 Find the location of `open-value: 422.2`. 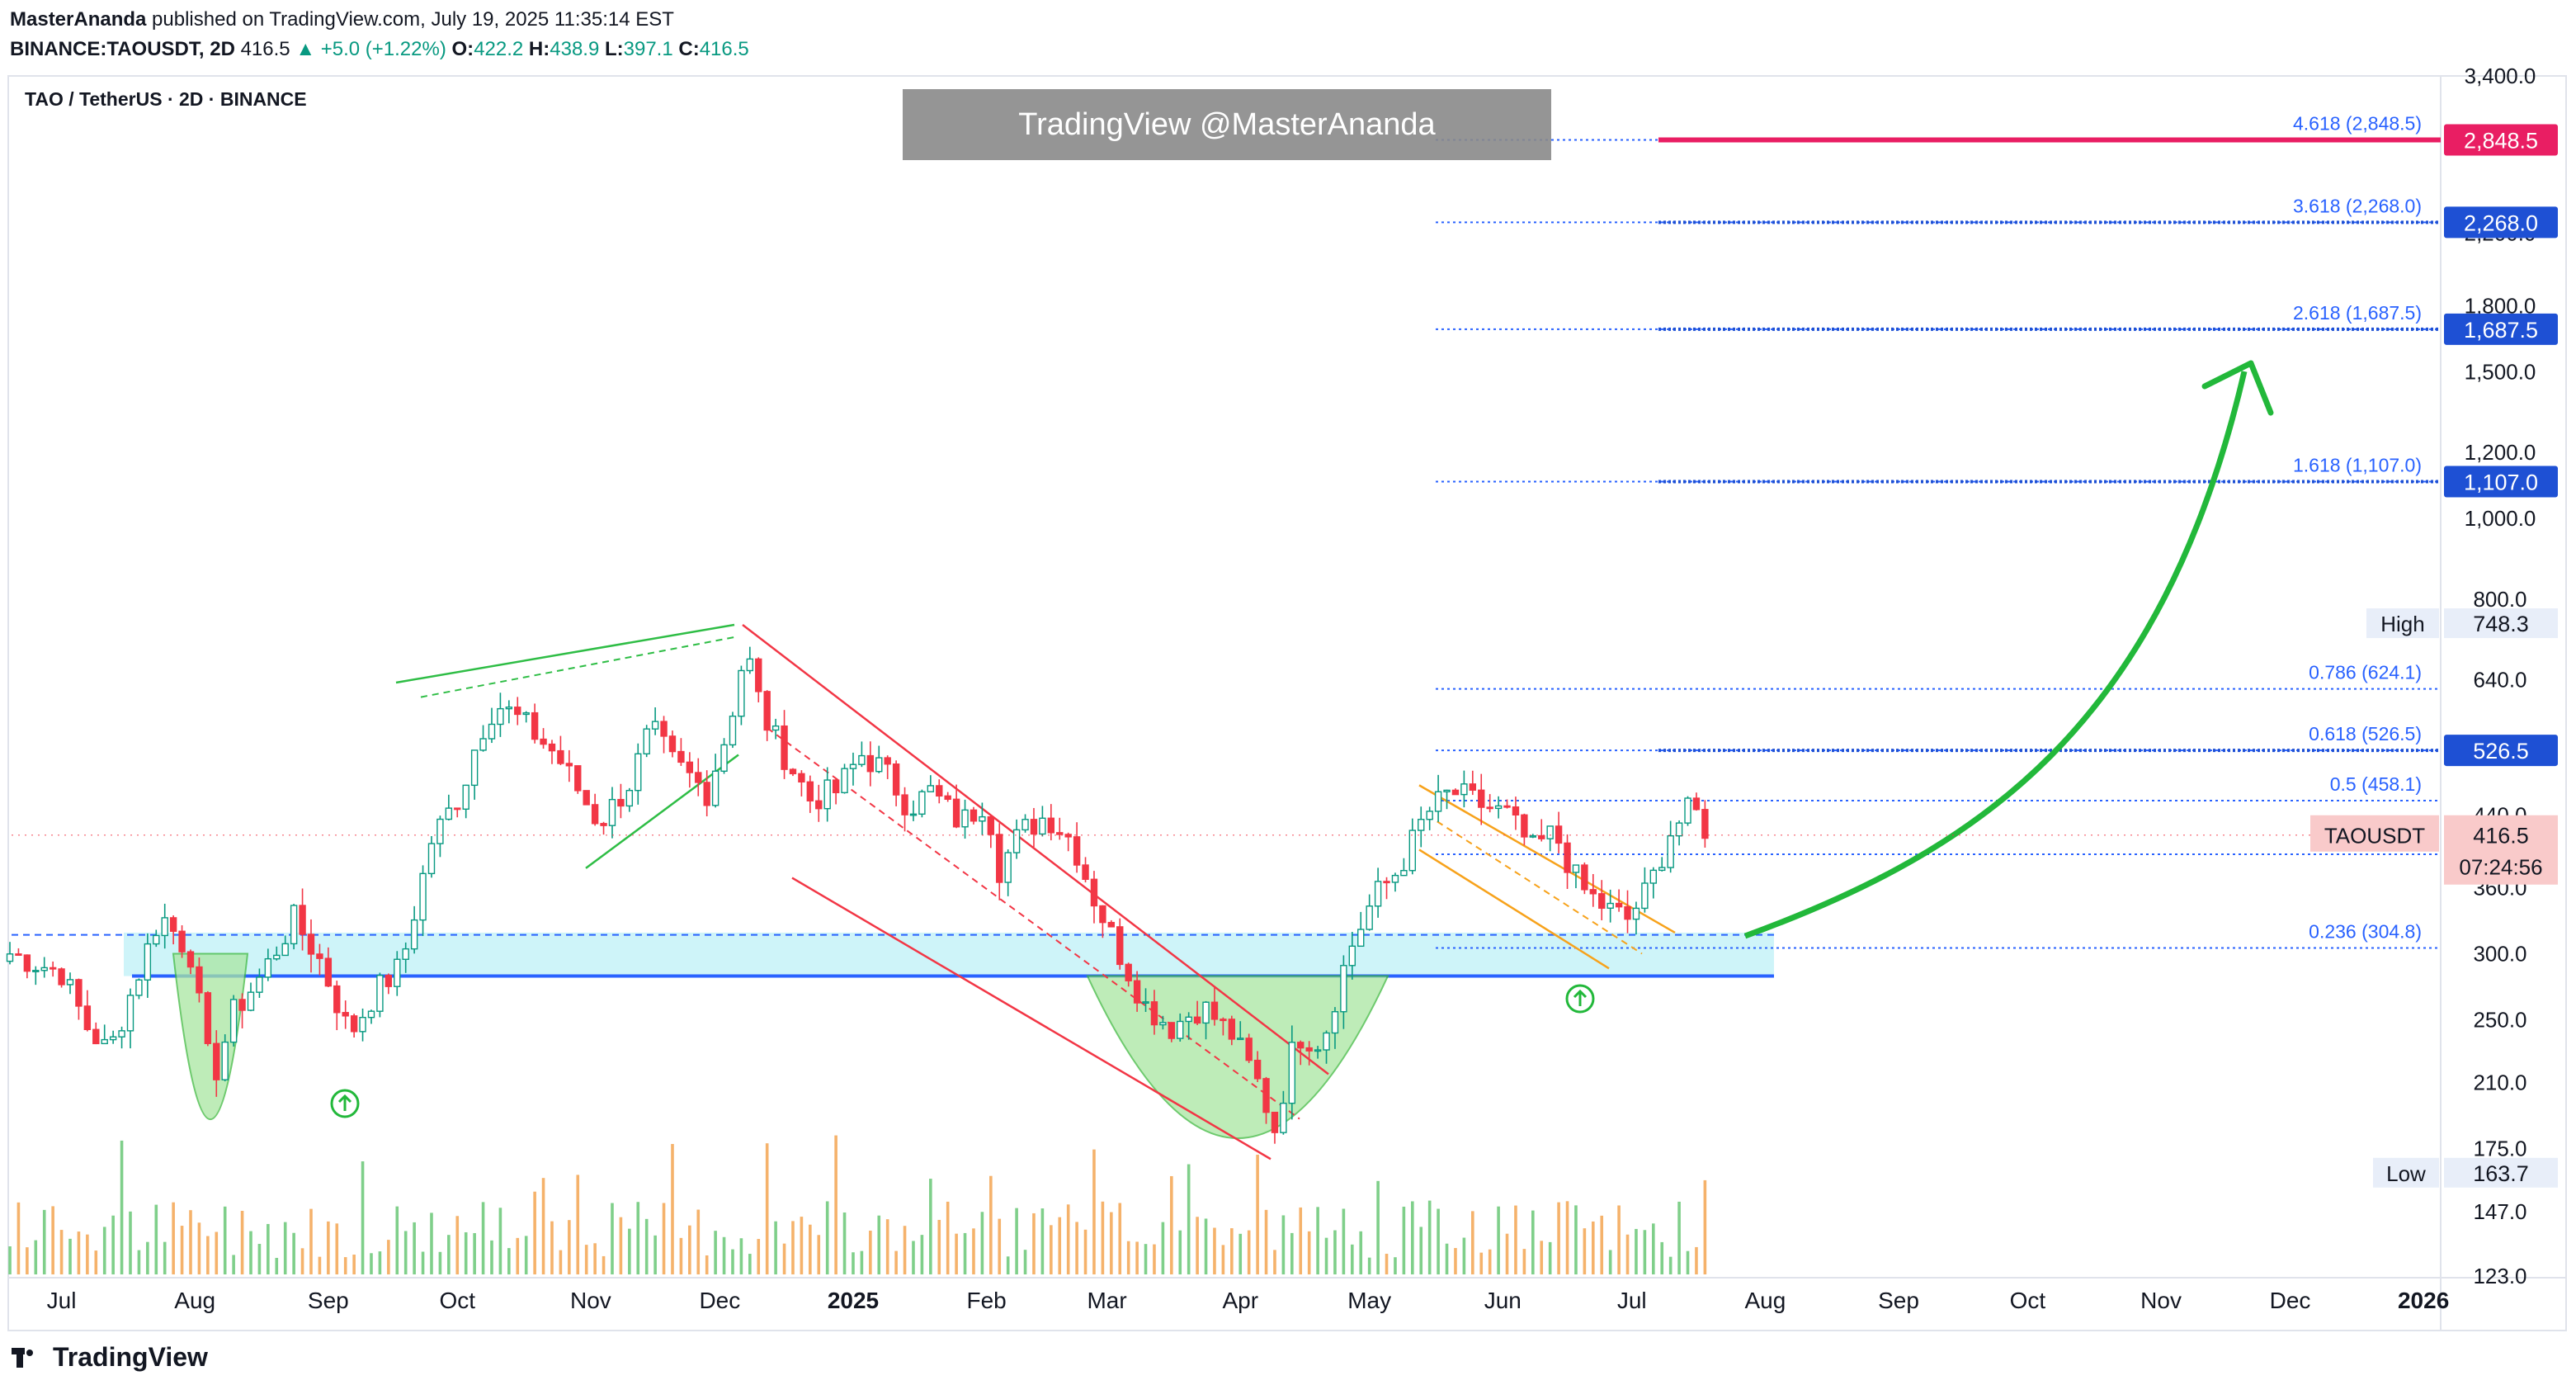

open-value: 422.2 is located at coordinates (499, 49).